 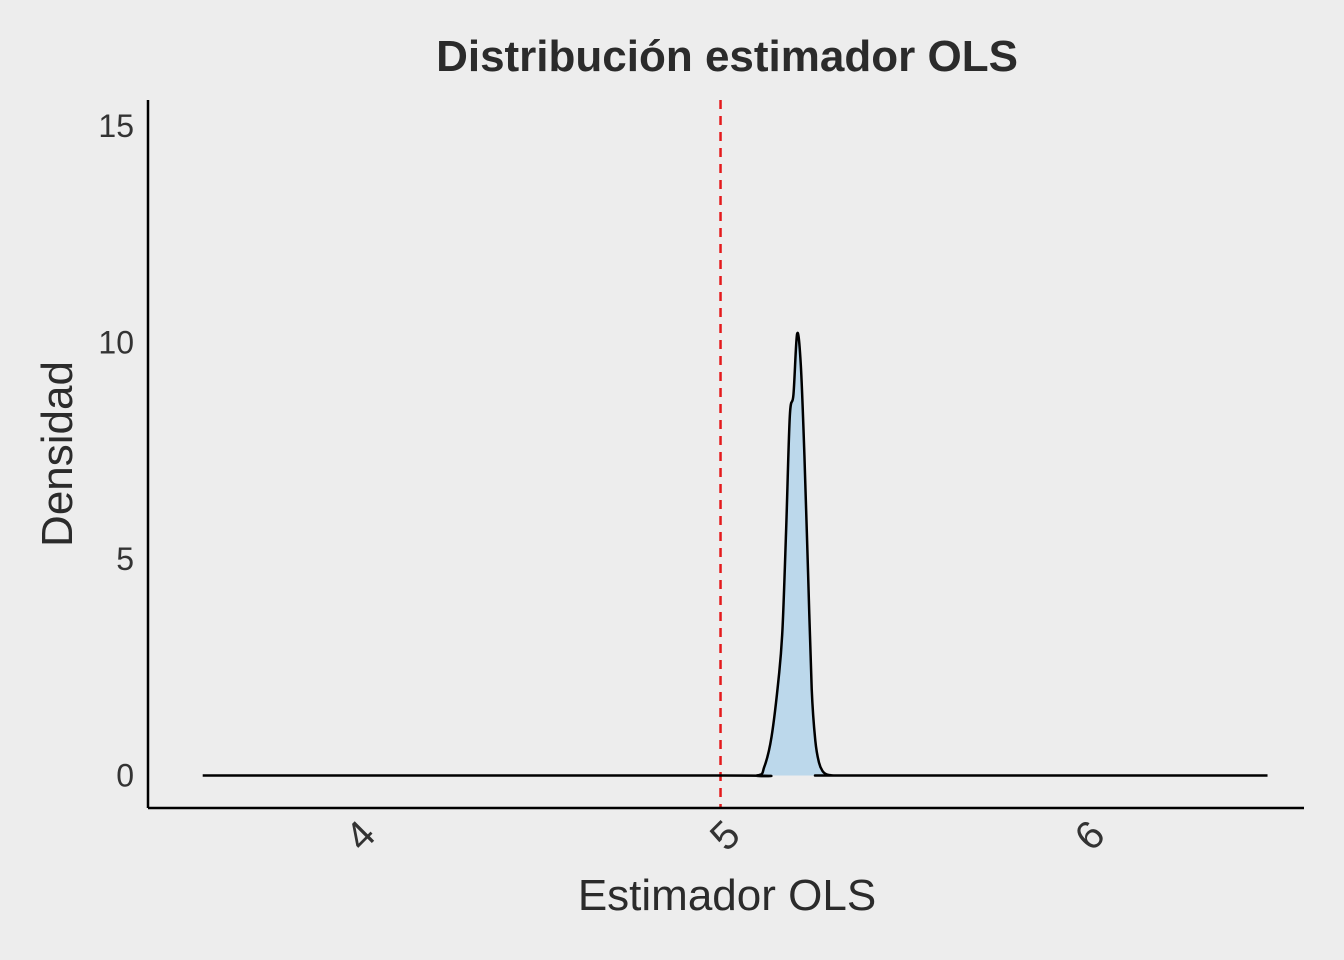 I want to click on y-tick-label: 0, so click(x=125, y=776).